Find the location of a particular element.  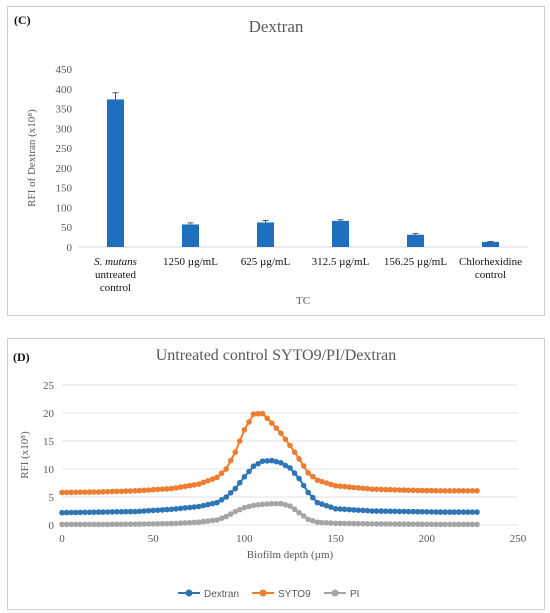

category-label-1: 1250 µg/mL is located at coordinates (190, 262).